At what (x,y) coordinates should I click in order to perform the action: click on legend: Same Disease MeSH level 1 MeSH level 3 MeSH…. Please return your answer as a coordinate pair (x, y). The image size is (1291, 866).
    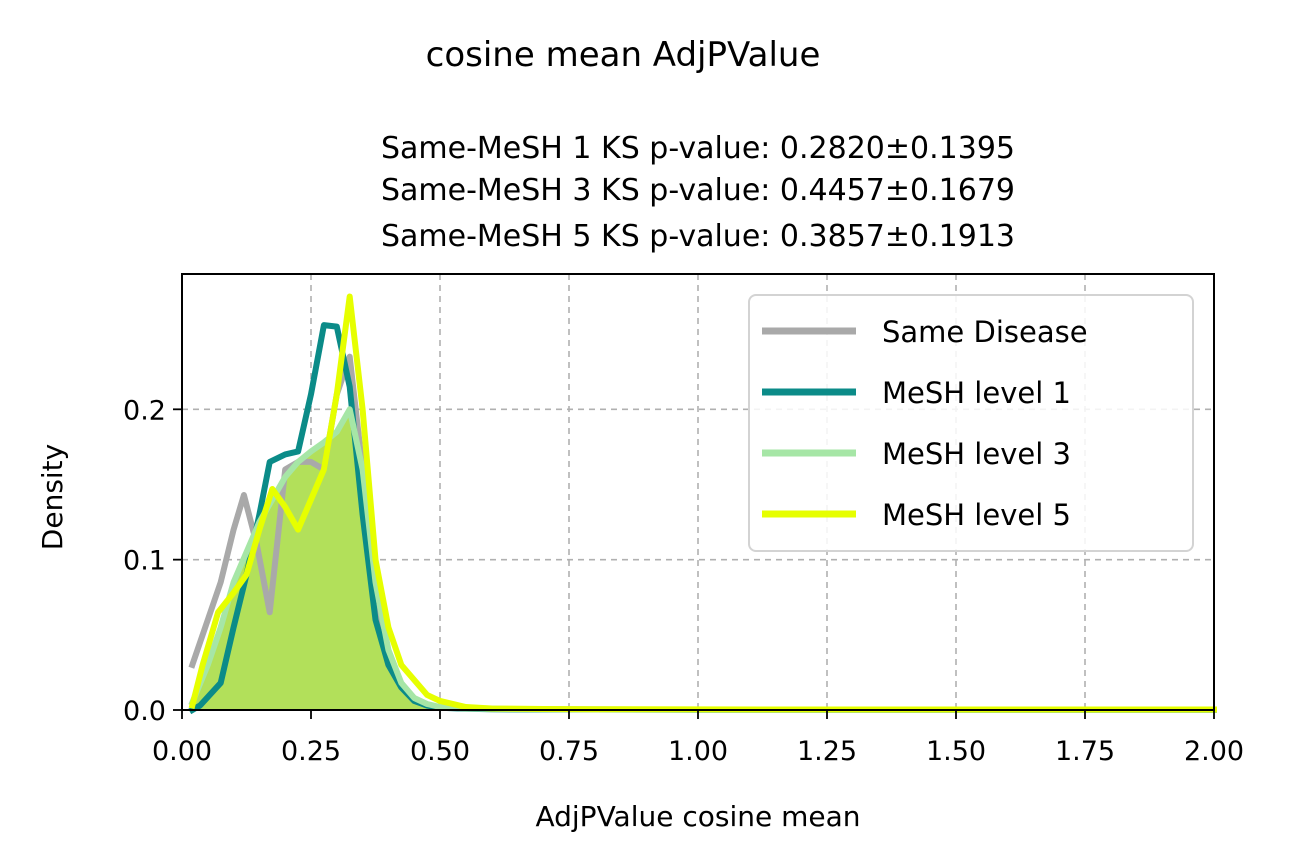
    Looking at the image, I should click on (971, 423).